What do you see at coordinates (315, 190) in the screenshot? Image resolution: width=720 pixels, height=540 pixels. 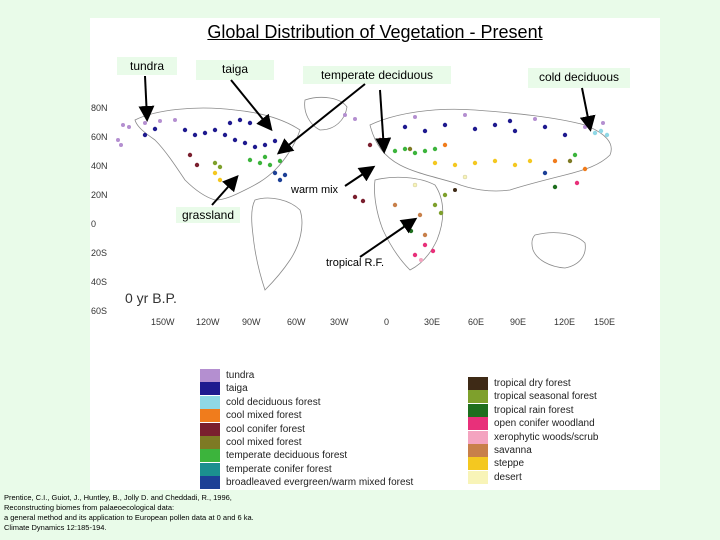 I see `callout-warm-mix: warm mix` at bounding box center [315, 190].